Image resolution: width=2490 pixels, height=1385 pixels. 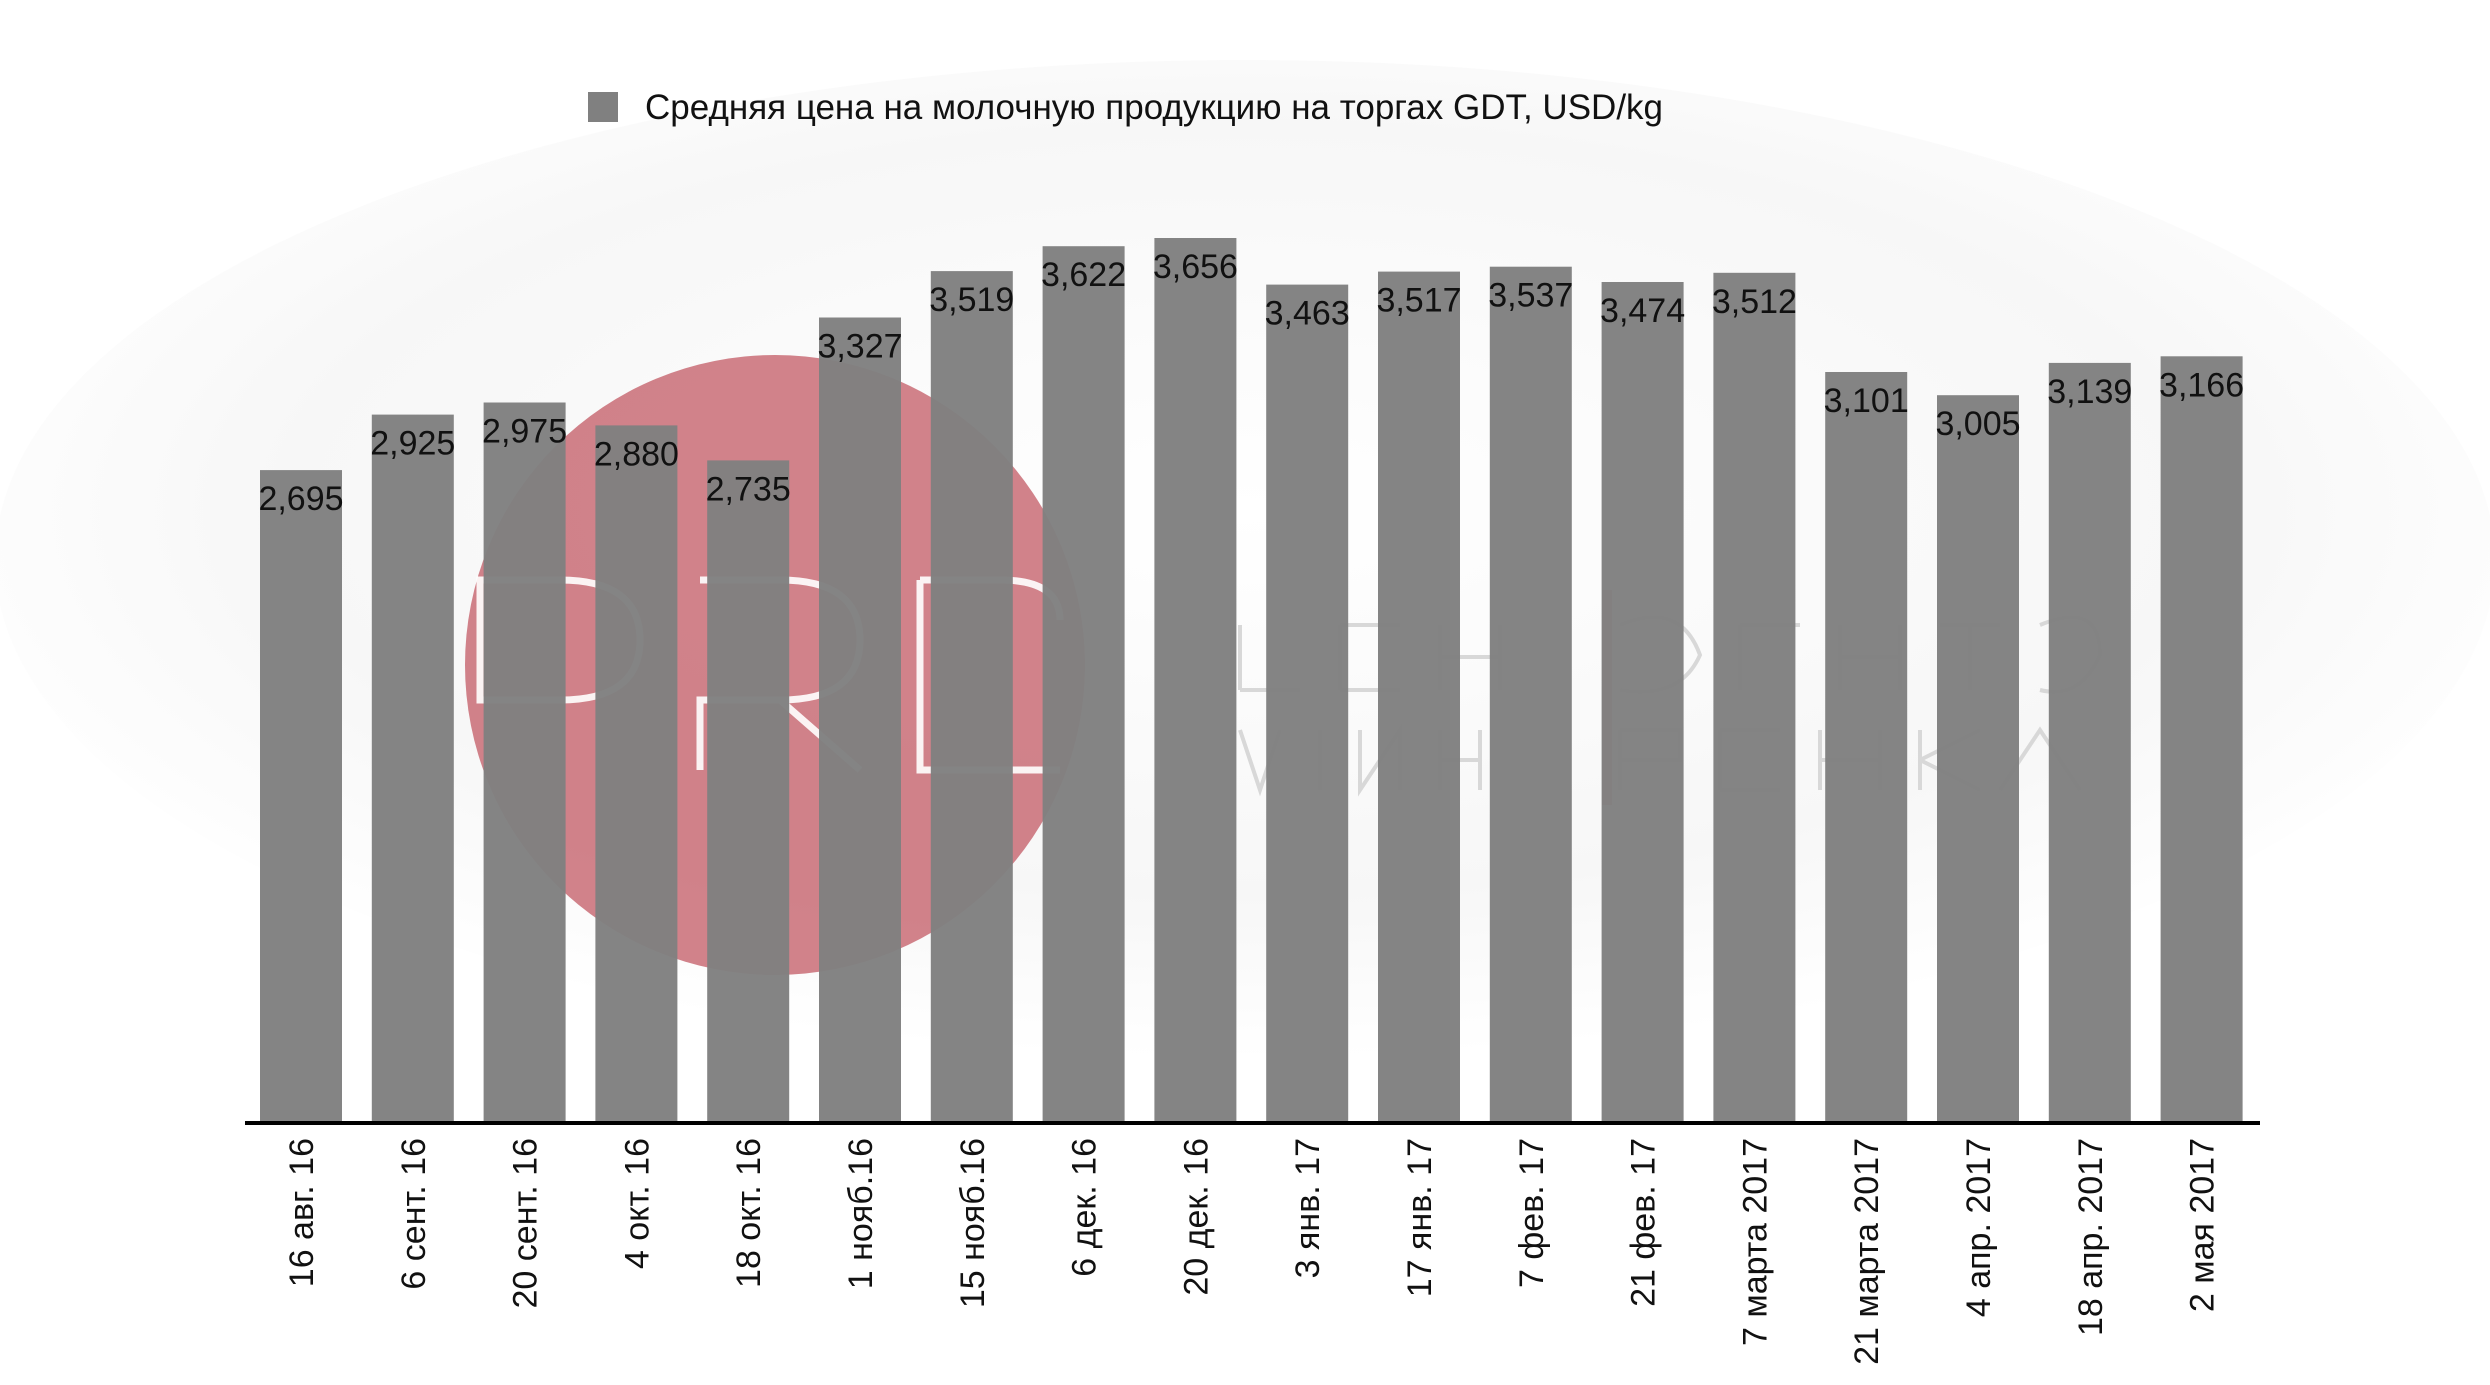 I want to click on x-tick-label: 6 сент. 16, so click(x=414, y=1214).